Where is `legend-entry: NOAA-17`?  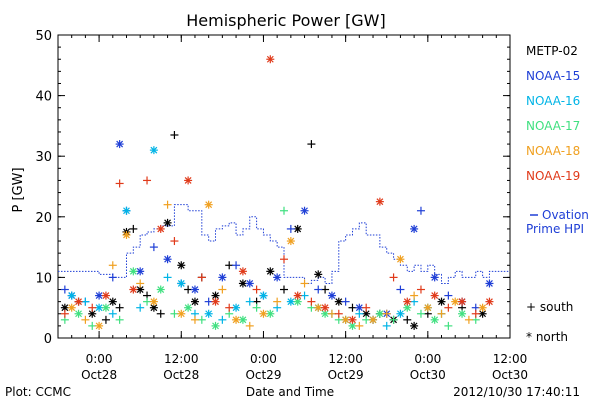 legend-entry: NOAA-17 is located at coordinates (553, 126).